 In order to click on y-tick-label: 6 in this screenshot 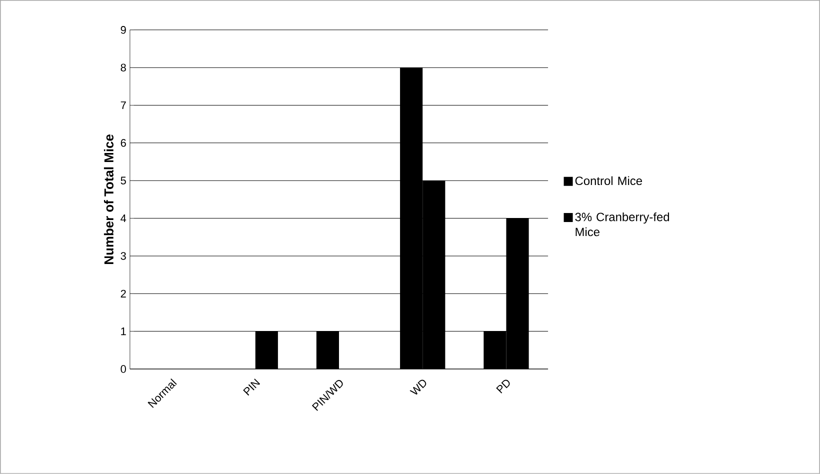, I will do `click(123, 143)`.